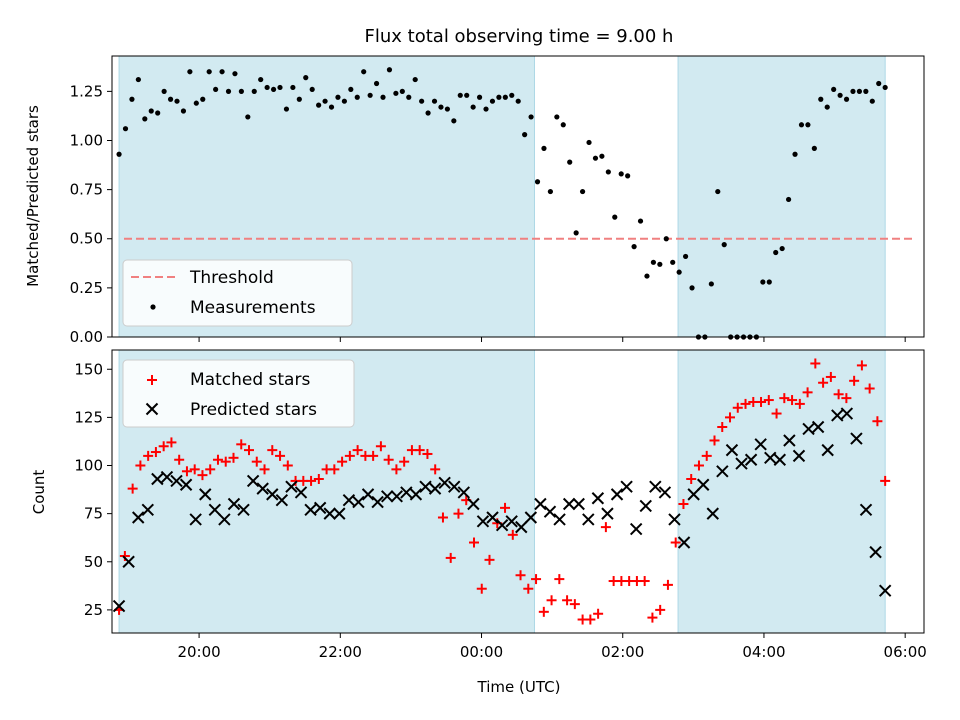 This screenshot has width=960, height=720. I want to click on legend-measurement-swatch, so click(153, 307).